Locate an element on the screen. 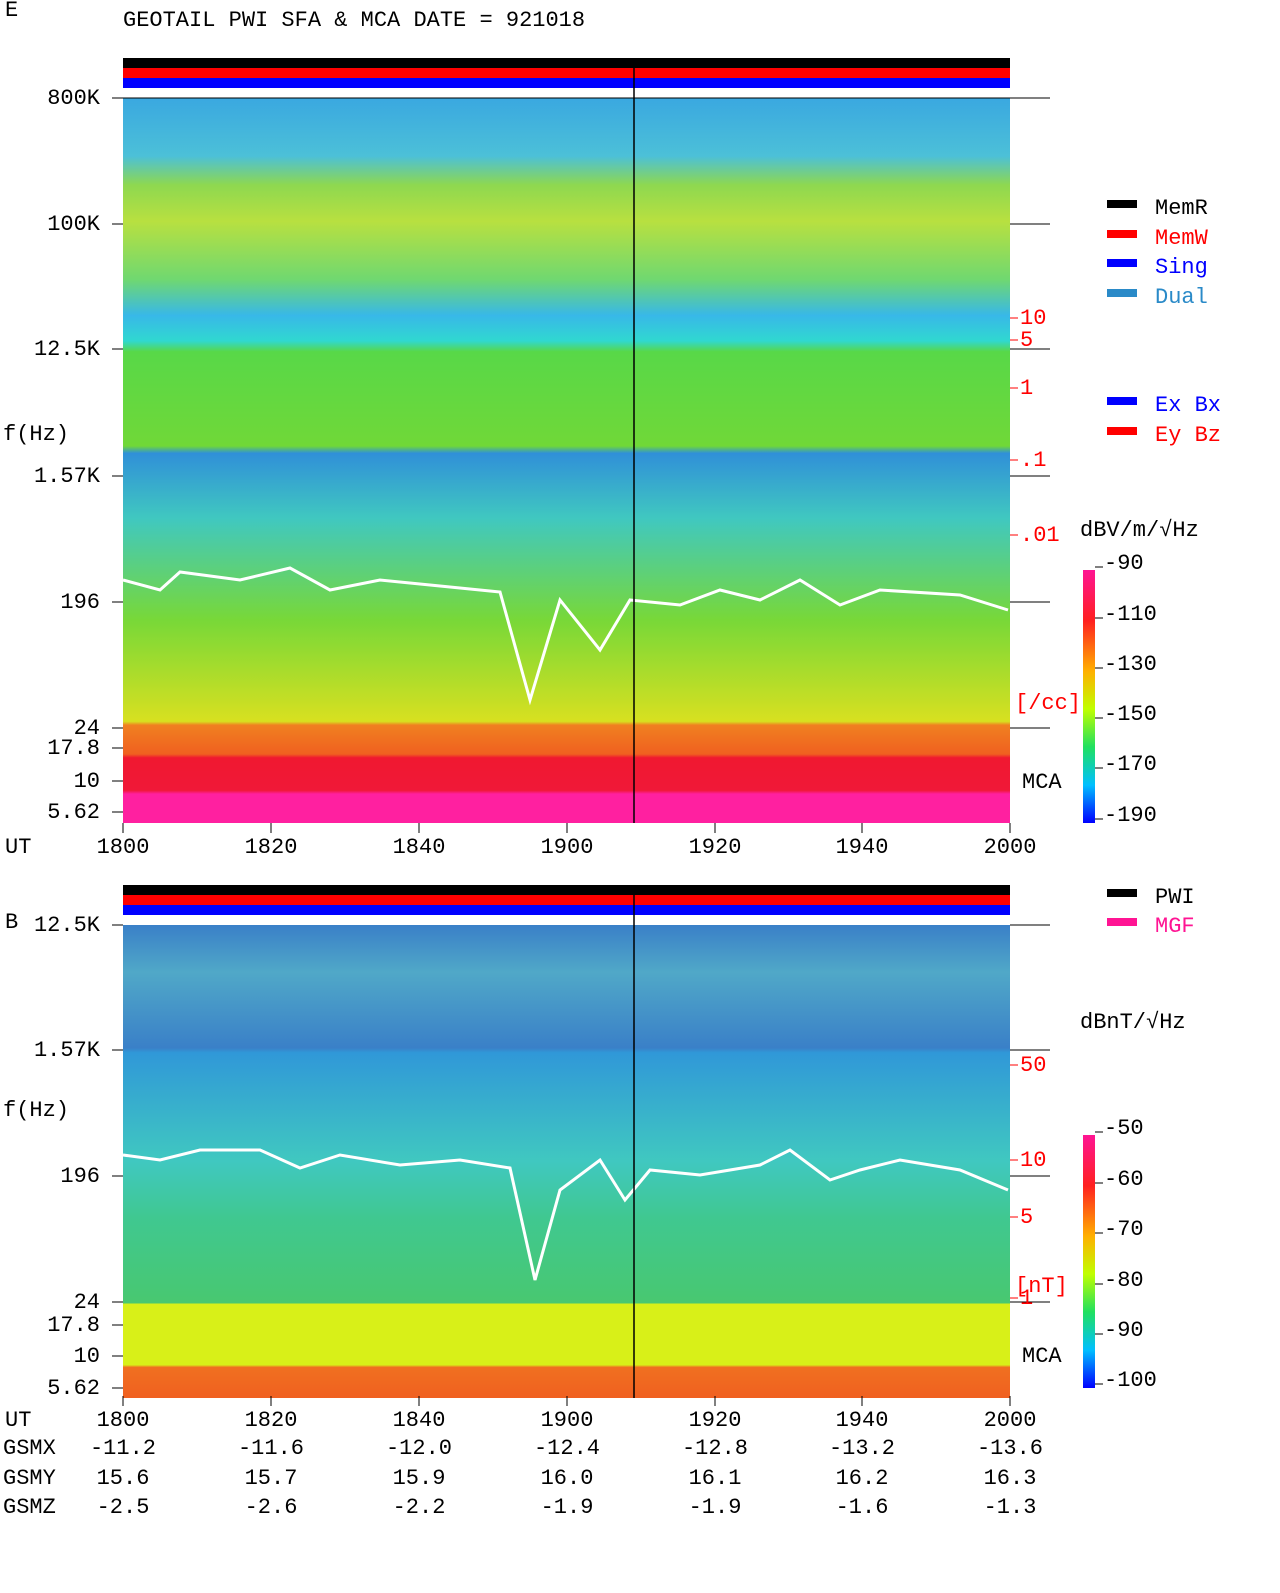 The image size is (1280, 1593). orbit-value: 15.6 is located at coordinates (123, 1478).